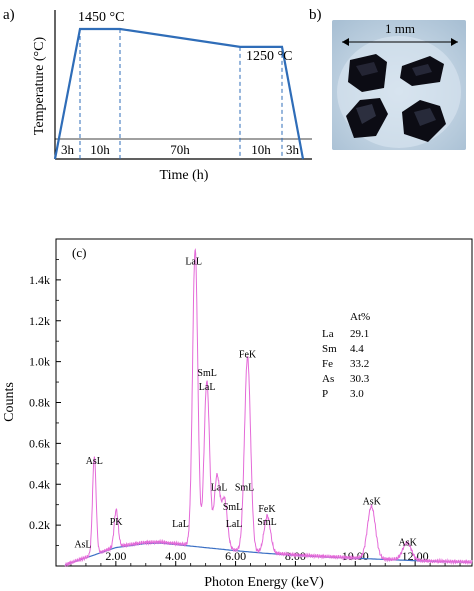  I want to click on x-tick-label: 10.00, so click(355, 556).